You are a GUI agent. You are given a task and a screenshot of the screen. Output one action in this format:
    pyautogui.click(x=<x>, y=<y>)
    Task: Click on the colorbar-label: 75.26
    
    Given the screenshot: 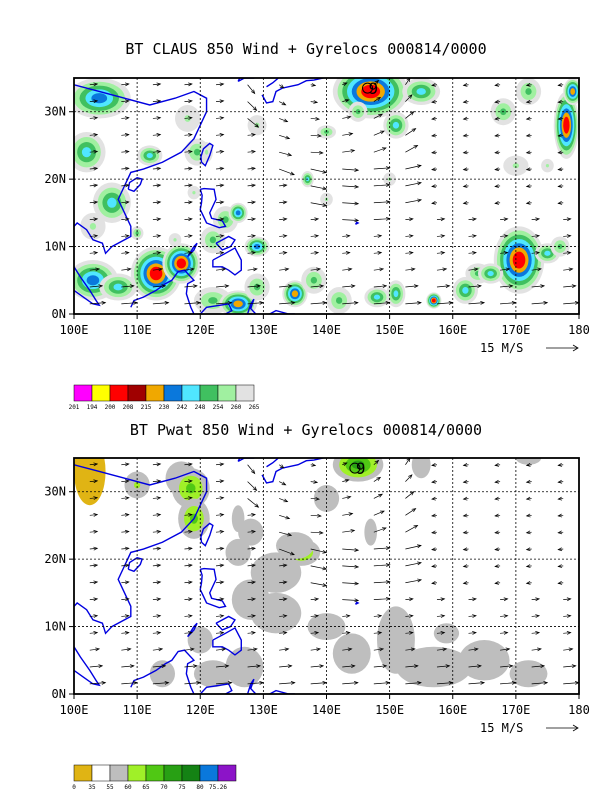 What is the action you would take?
    pyautogui.click(x=218, y=787)
    